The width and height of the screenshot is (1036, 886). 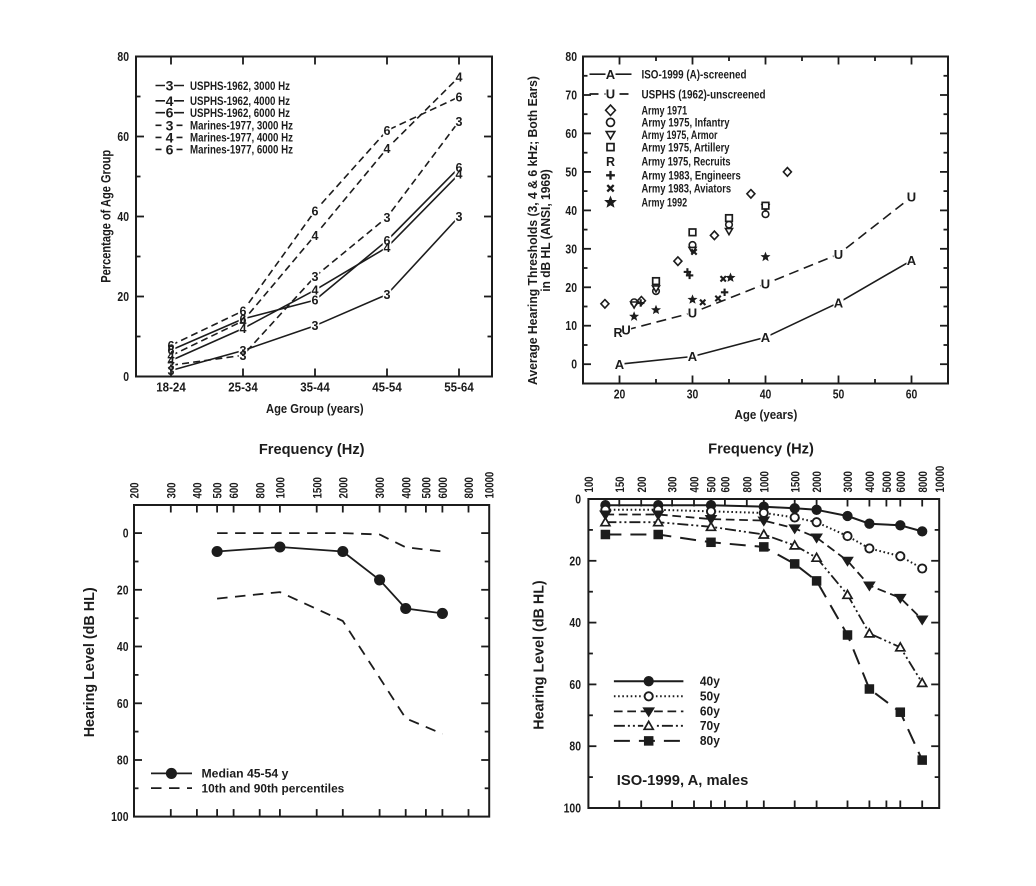 I want to click on svg-text: 200, so click(x=642, y=484).